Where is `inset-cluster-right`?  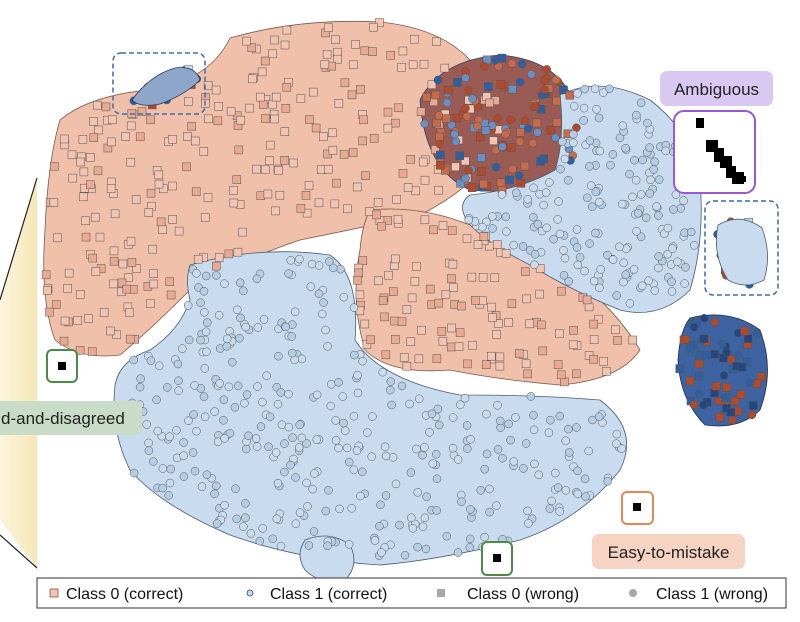
inset-cluster-right is located at coordinates (741, 252).